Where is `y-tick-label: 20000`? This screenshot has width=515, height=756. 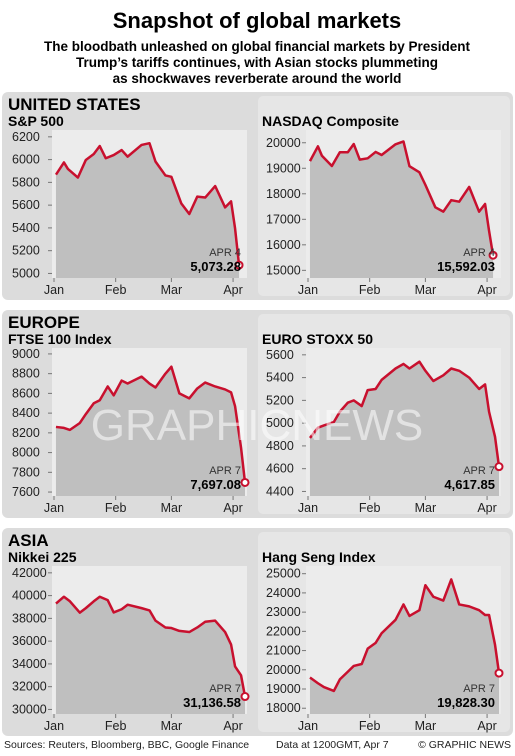
y-tick-label: 20000 is located at coordinates (283, 143).